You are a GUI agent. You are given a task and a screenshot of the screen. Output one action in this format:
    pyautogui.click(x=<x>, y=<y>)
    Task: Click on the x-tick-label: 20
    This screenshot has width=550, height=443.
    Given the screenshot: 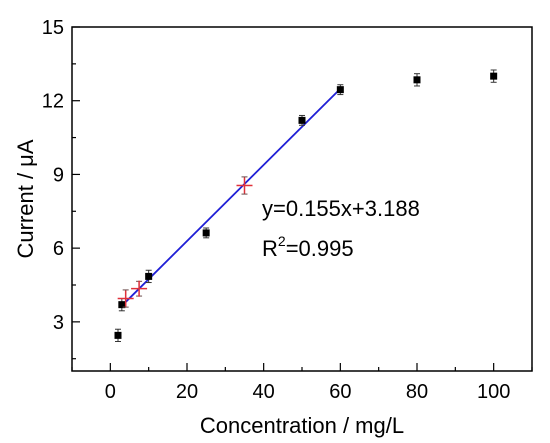 What is the action you would take?
    pyautogui.click(x=187, y=392)
    